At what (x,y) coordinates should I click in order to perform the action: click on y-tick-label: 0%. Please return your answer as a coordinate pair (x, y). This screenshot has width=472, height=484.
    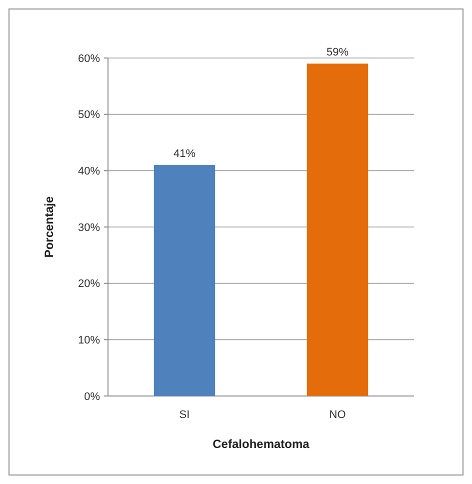
    Looking at the image, I should click on (92, 396).